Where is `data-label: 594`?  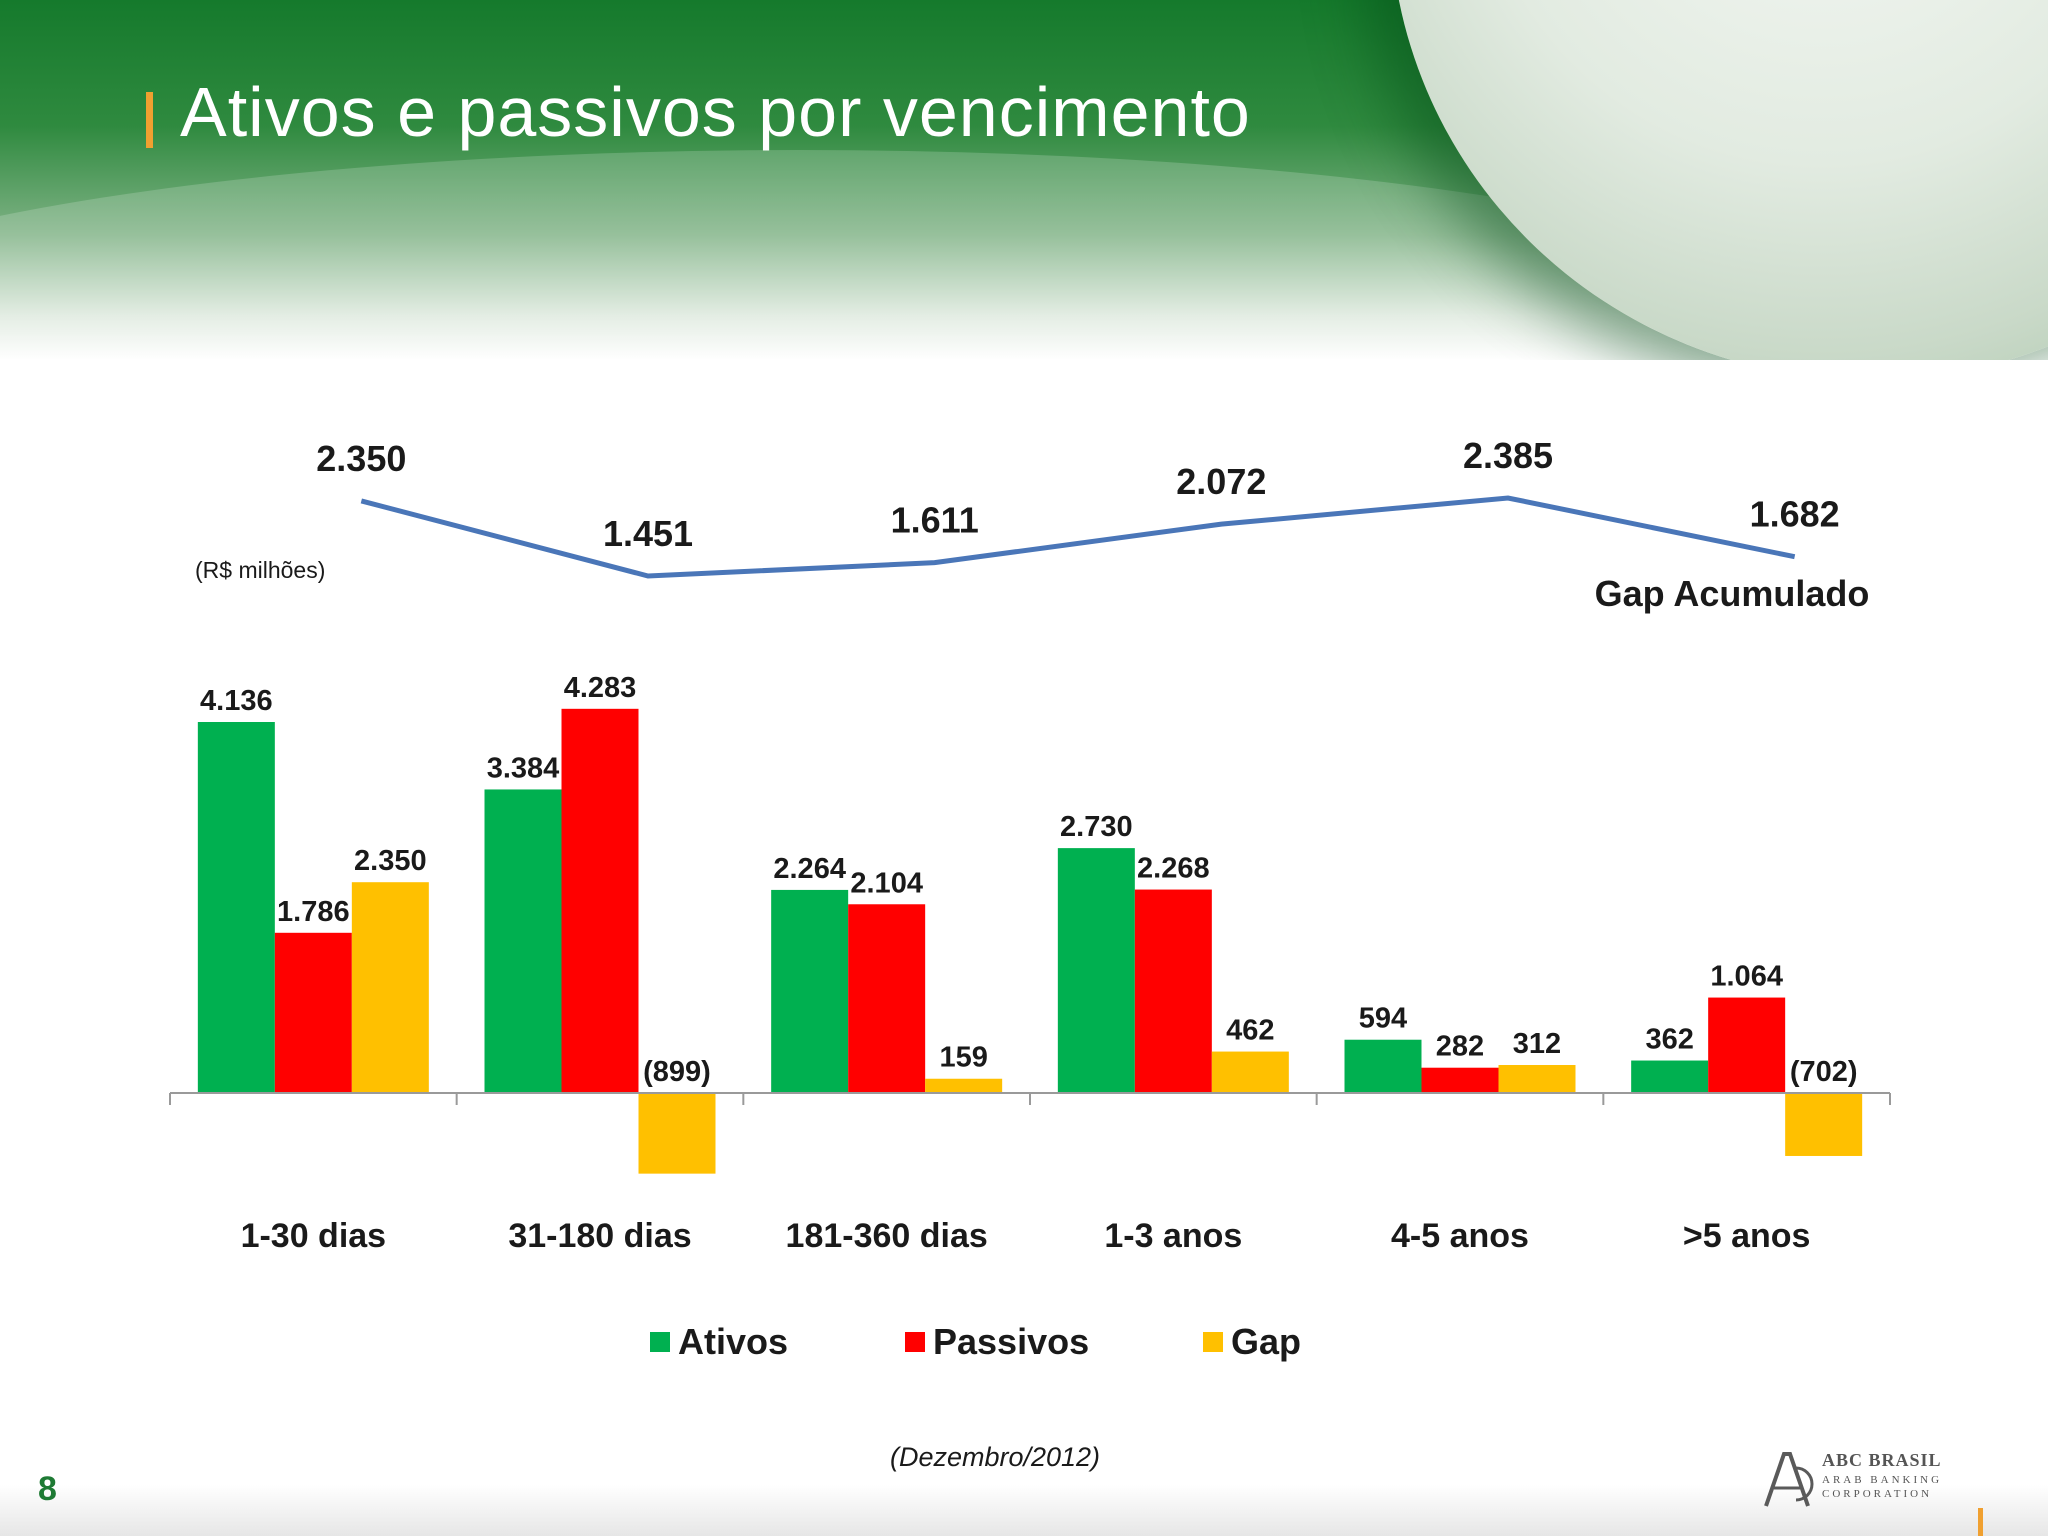 data-label: 594 is located at coordinates (1383, 1019).